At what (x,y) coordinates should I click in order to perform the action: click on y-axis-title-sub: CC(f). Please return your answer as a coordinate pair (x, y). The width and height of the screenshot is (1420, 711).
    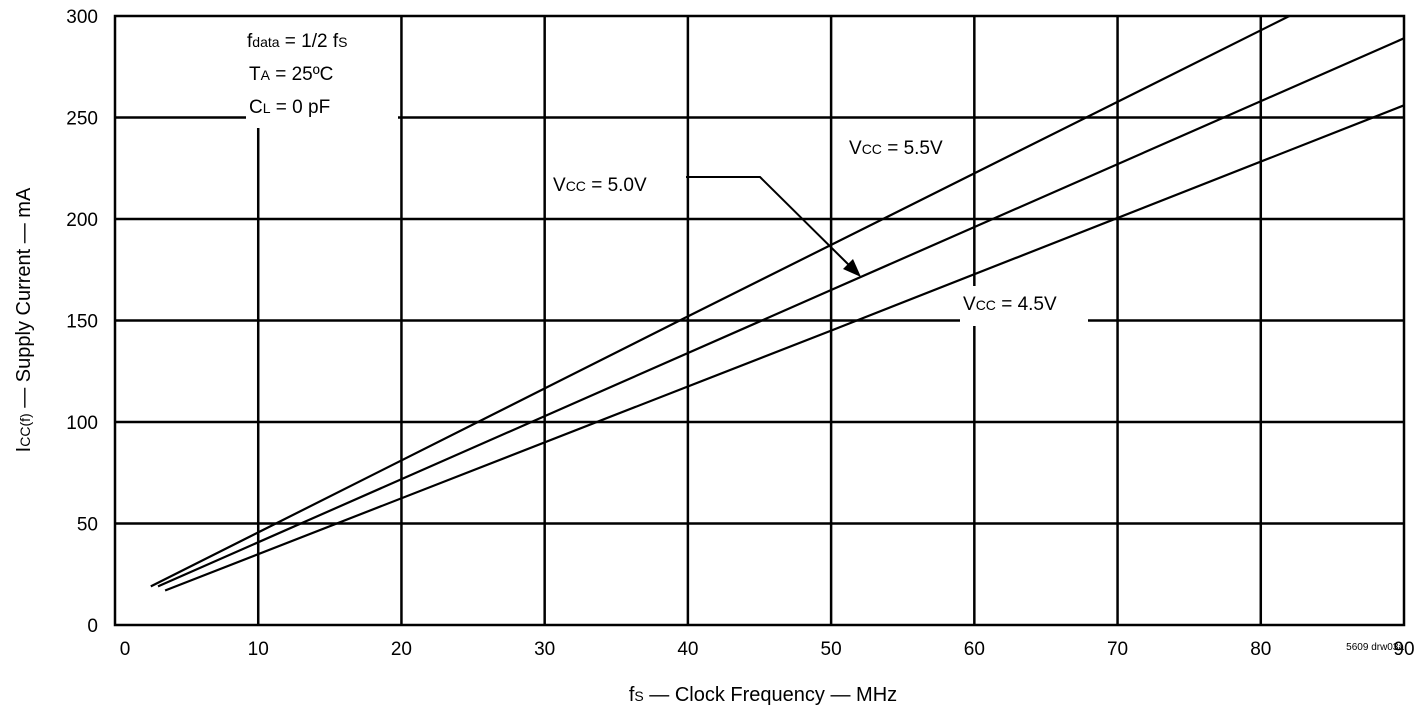
    Looking at the image, I should click on (25, 429).